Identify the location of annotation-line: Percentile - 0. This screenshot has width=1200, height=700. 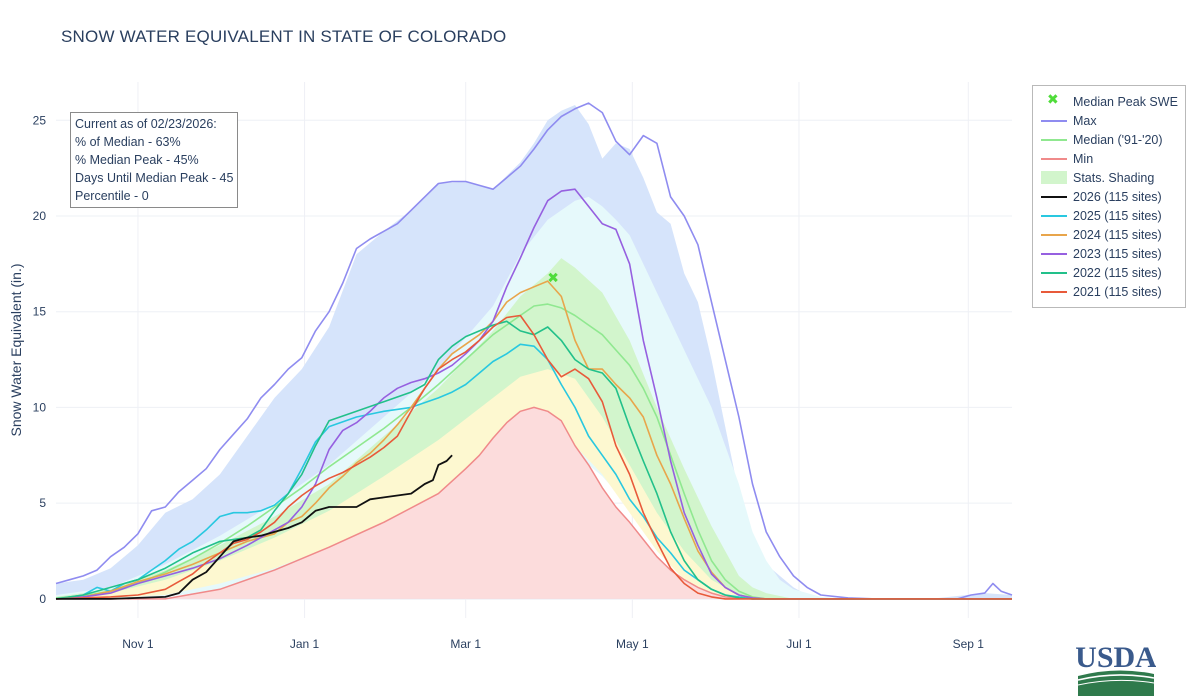
(112, 196).